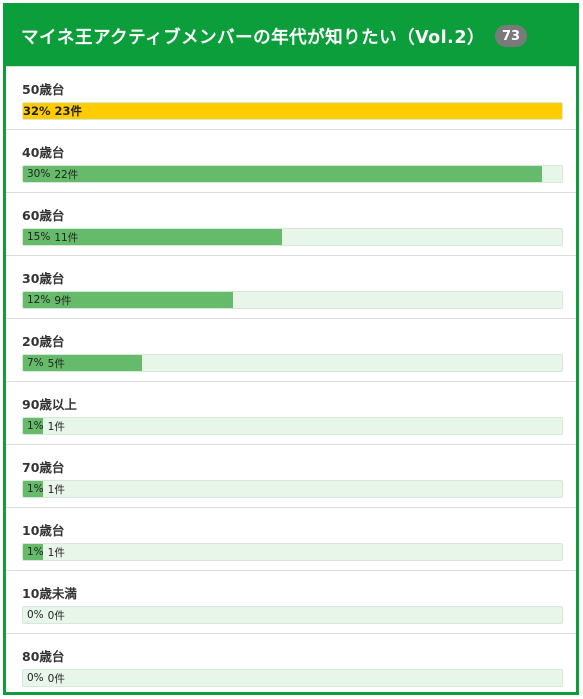 Image resolution: width=583 pixels, height=699 pixels. I want to click on option-label: 30歳台, so click(43, 278).